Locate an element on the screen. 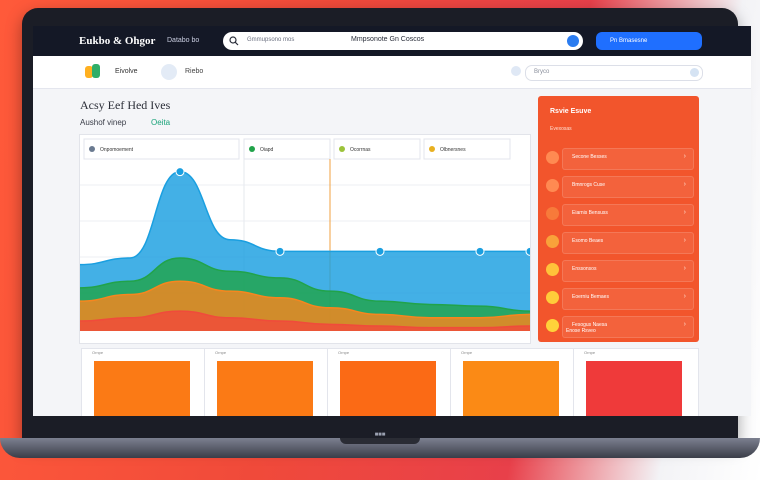  right-panel-item-label: Secone Besses is located at coordinates (589, 157).